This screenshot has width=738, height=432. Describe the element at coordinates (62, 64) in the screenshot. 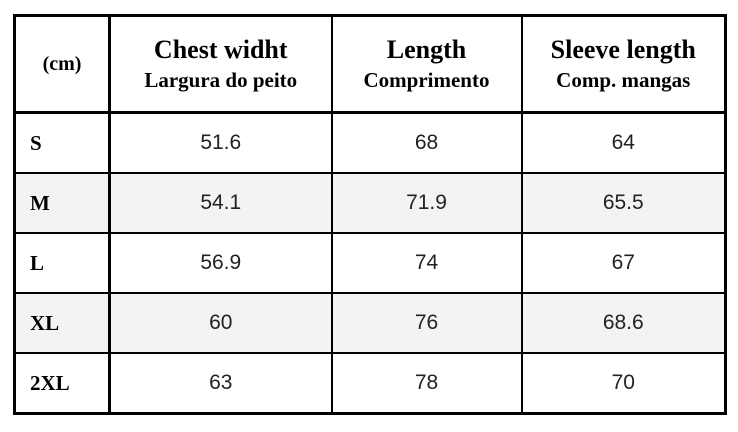

I see `corner-cell: (cm)` at that location.